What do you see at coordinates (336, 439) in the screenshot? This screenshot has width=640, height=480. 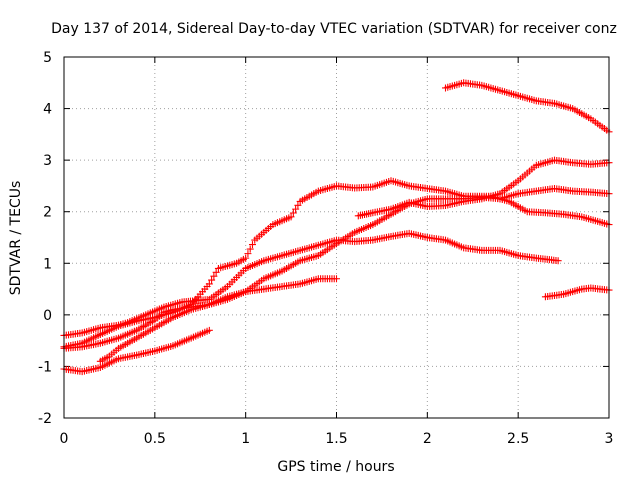 I see `x-tick-label: 1.5` at bounding box center [336, 439].